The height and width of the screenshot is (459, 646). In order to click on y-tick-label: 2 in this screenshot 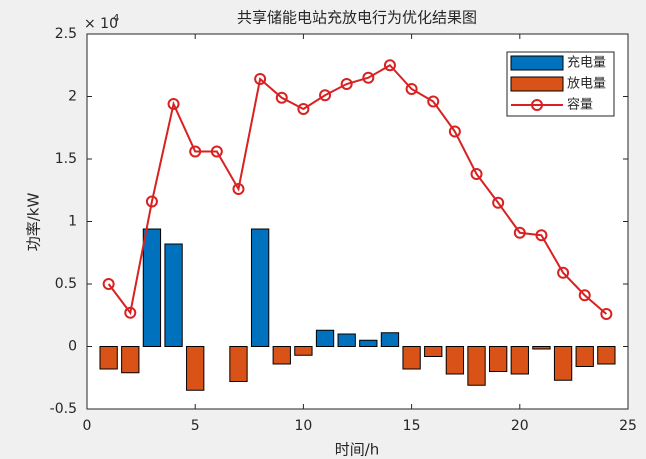, I will do `click(72, 97)`.